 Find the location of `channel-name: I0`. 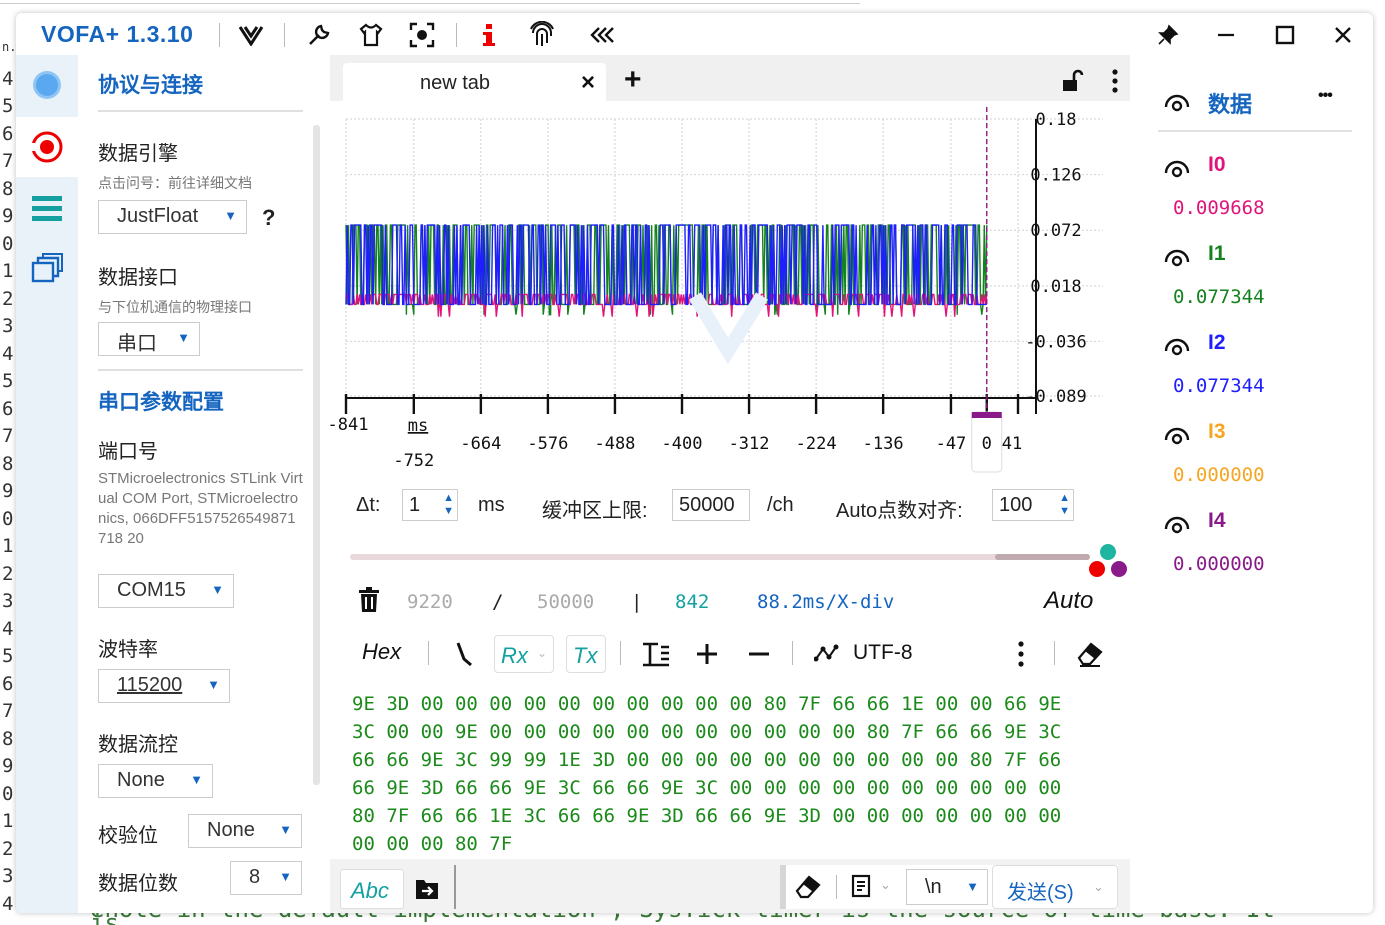

channel-name: I0 is located at coordinates (1217, 164).